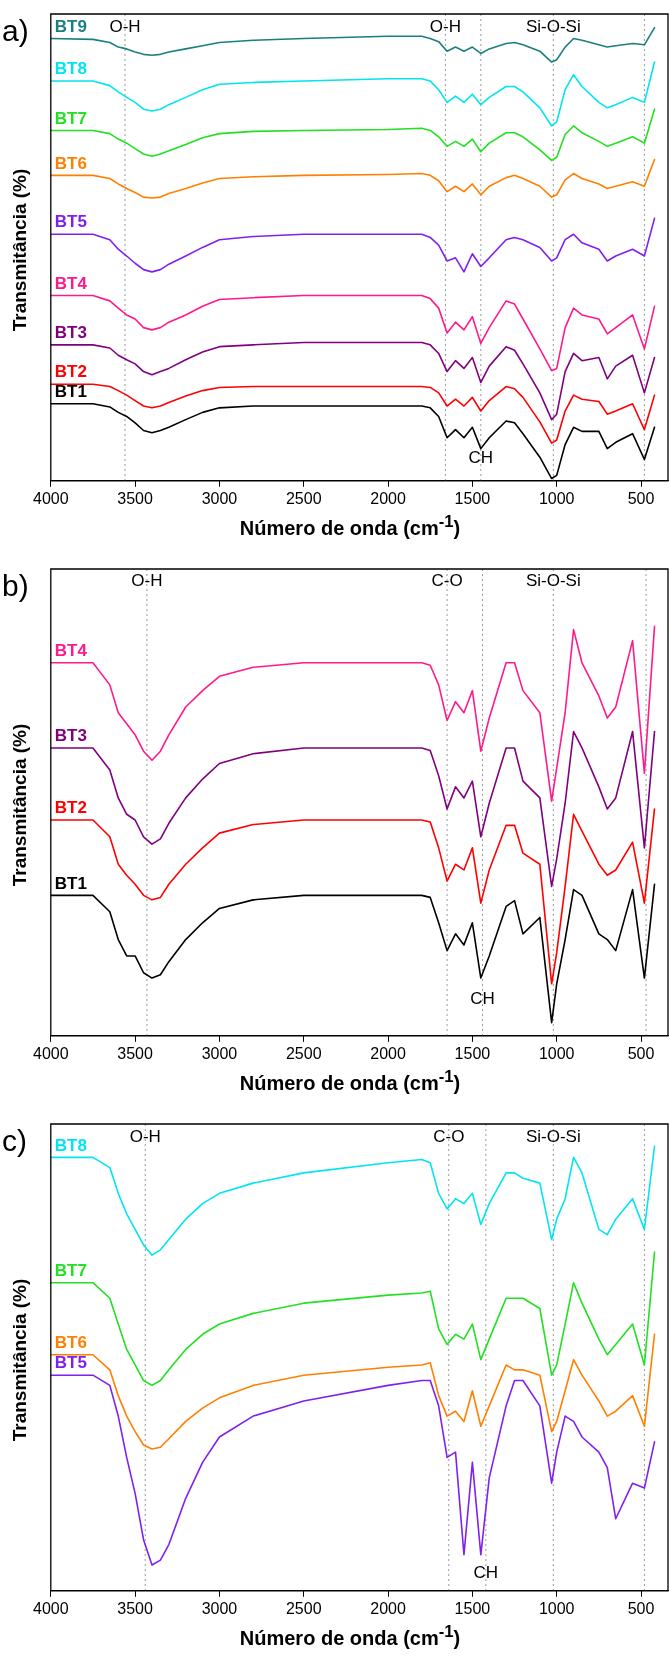 This screenshot has height=1666, width=670. I want to click on chart-title: c), so click(14, 1141).